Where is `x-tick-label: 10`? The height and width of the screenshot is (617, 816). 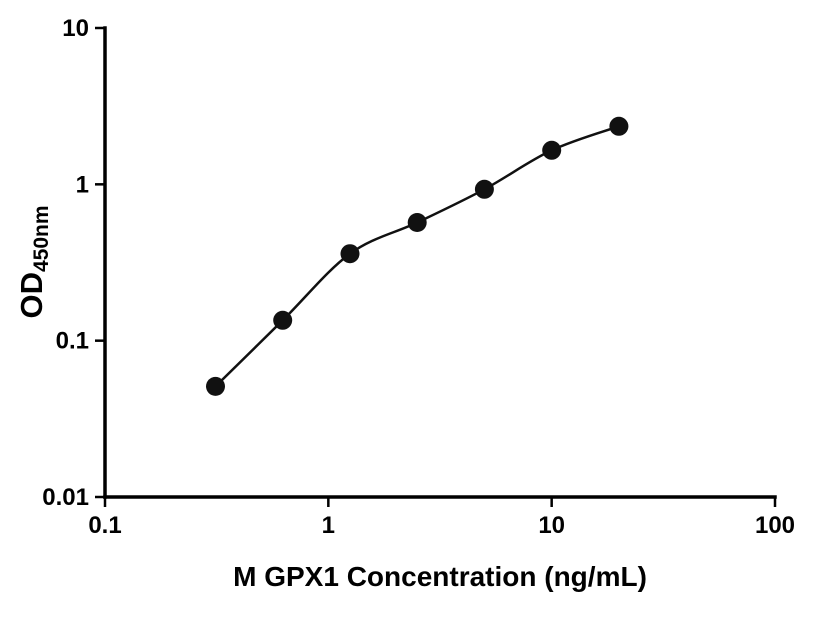 x-tick-label: 10 is located at coordinates (551, 525).